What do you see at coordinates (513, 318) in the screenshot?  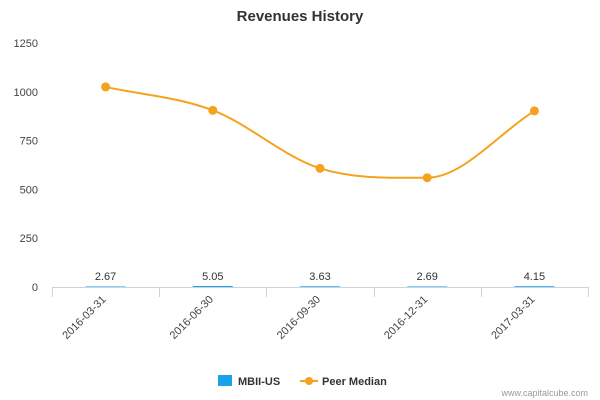 I see `x-tick-label: 2017-03-31` at bounding box center [513, 318].